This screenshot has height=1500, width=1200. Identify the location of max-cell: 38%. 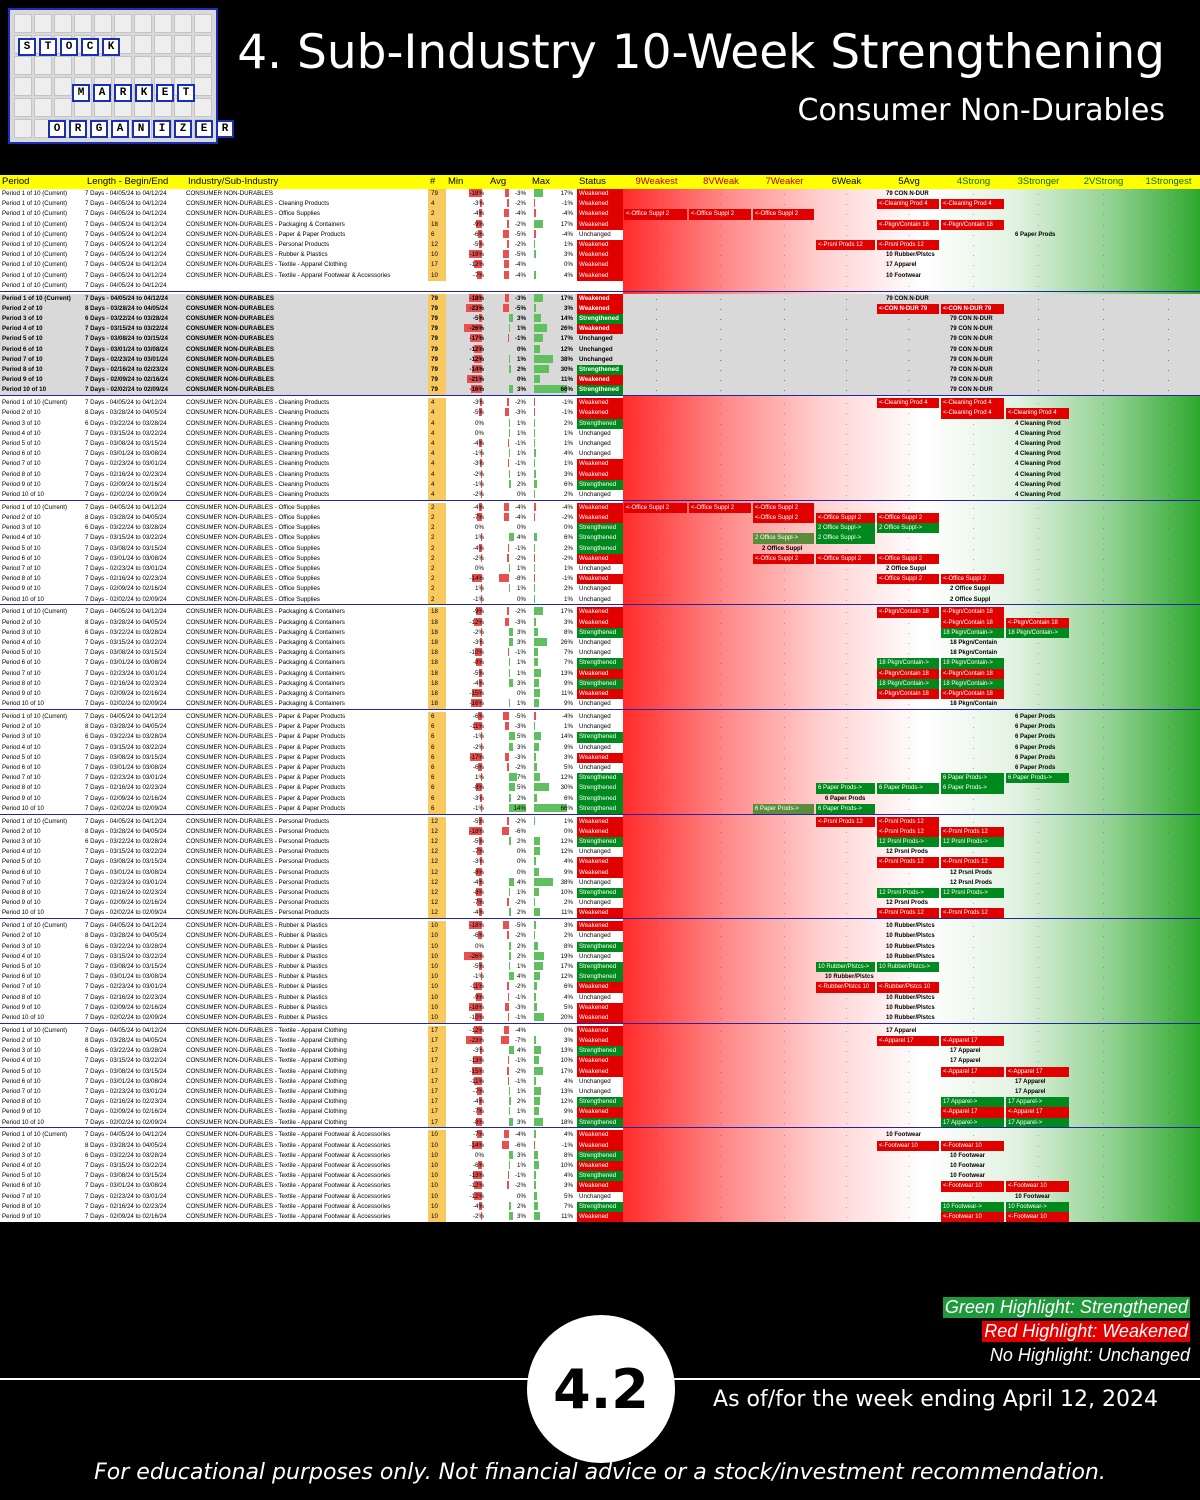
(566, 882).